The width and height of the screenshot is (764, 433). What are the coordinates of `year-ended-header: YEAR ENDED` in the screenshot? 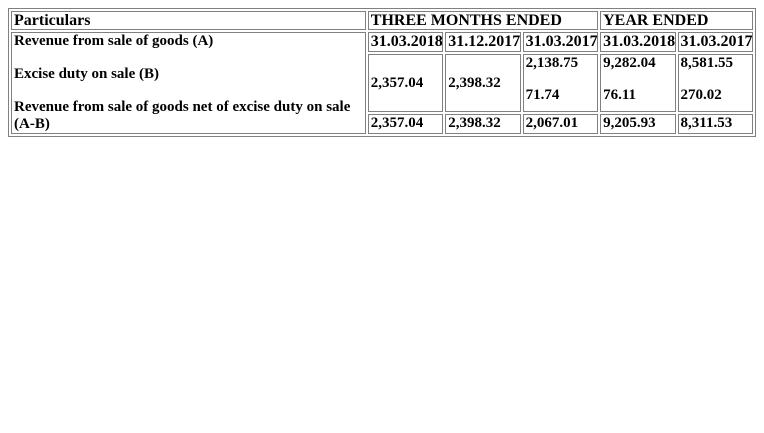 It's located at (676, 20).